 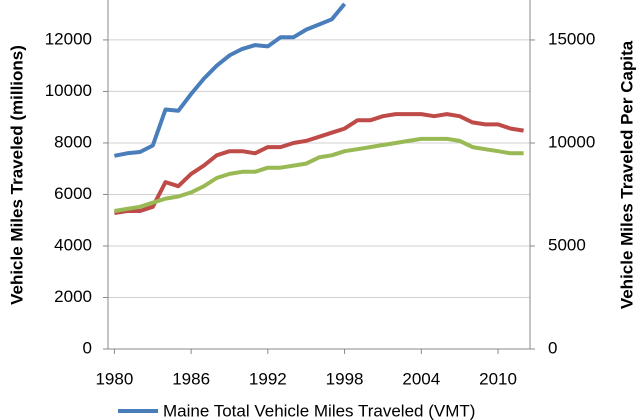 I want to click on y-tick-label: 4000, so click(x=73, y=244).